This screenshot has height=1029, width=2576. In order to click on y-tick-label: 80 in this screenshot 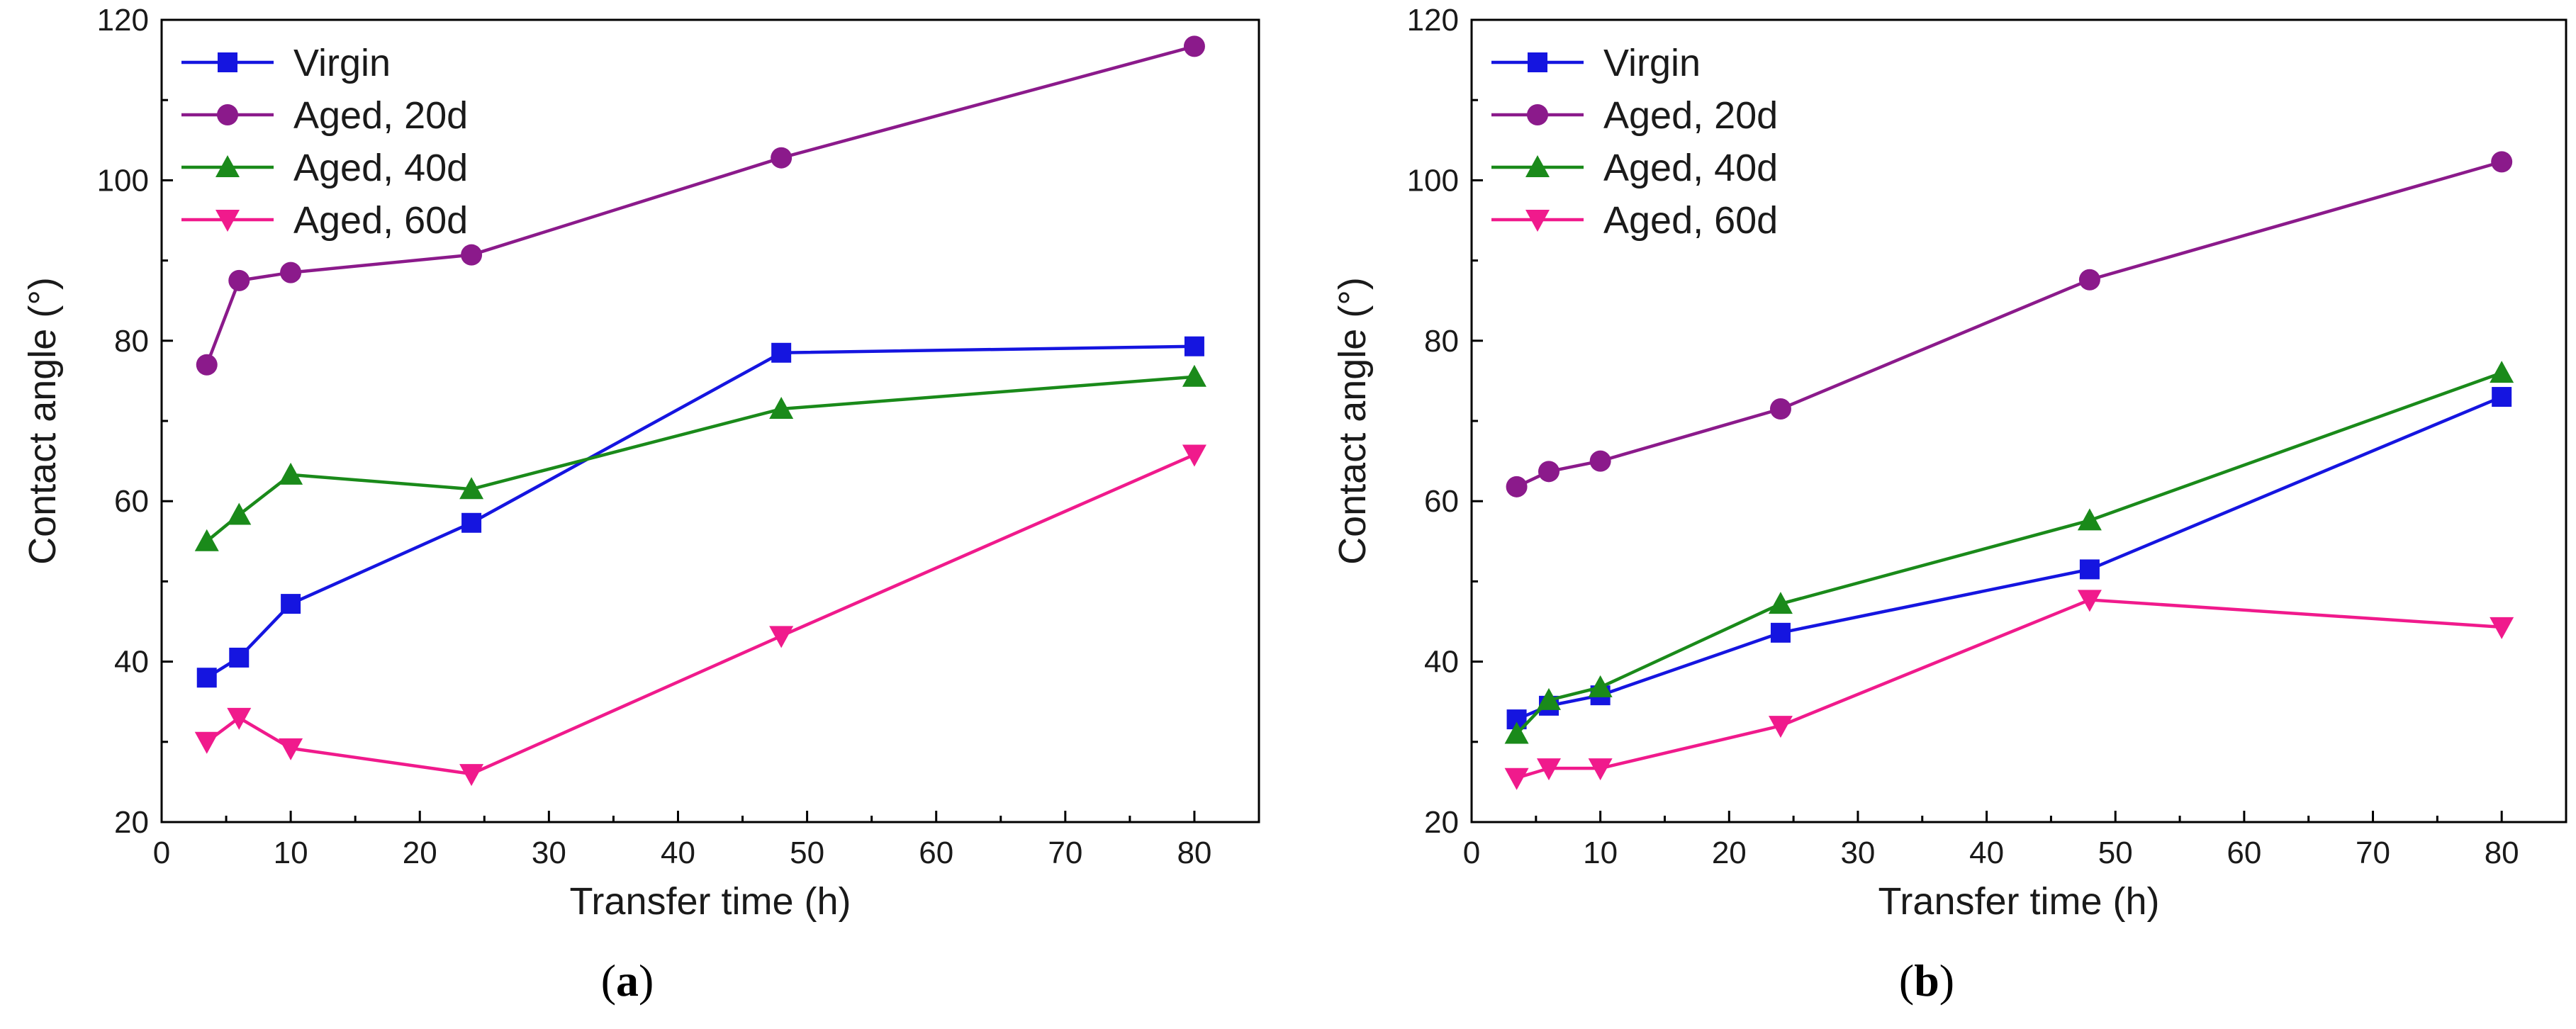, I will do `click(1441, 341)`.